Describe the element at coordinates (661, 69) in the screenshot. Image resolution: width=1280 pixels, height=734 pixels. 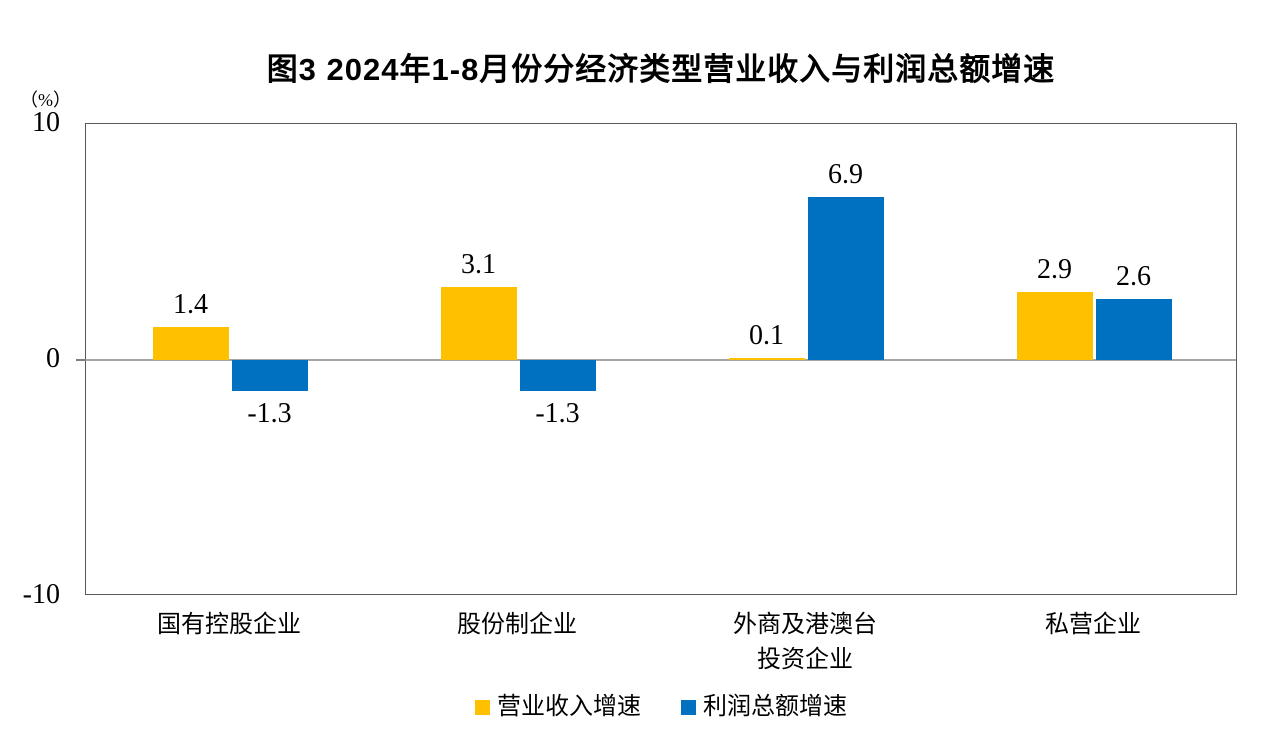
I see `chart-title: 图3 2024年1-8月份分经济类型营业收入与利润总额增速` at that location.